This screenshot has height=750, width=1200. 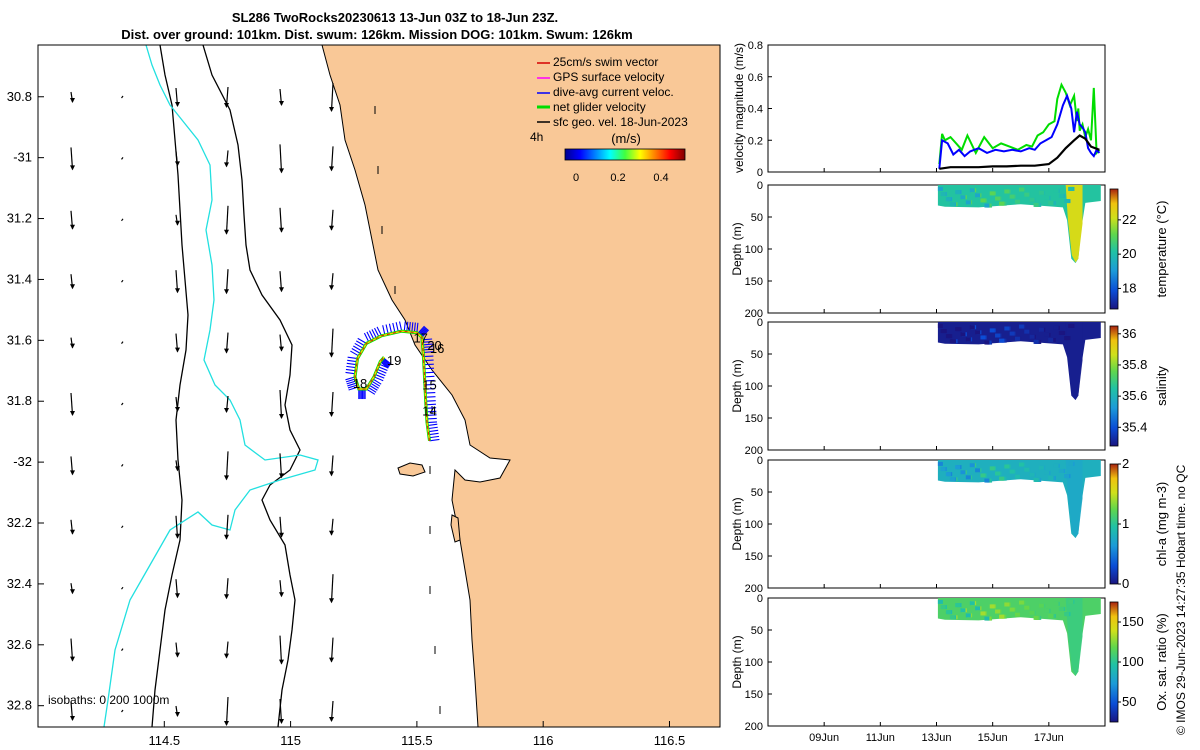 What do you see at coordinates (605, 92) in the screenshot?
I see `legend-item-dive-avg: dive-avg current veloc.` at bounding box center [605, 92].